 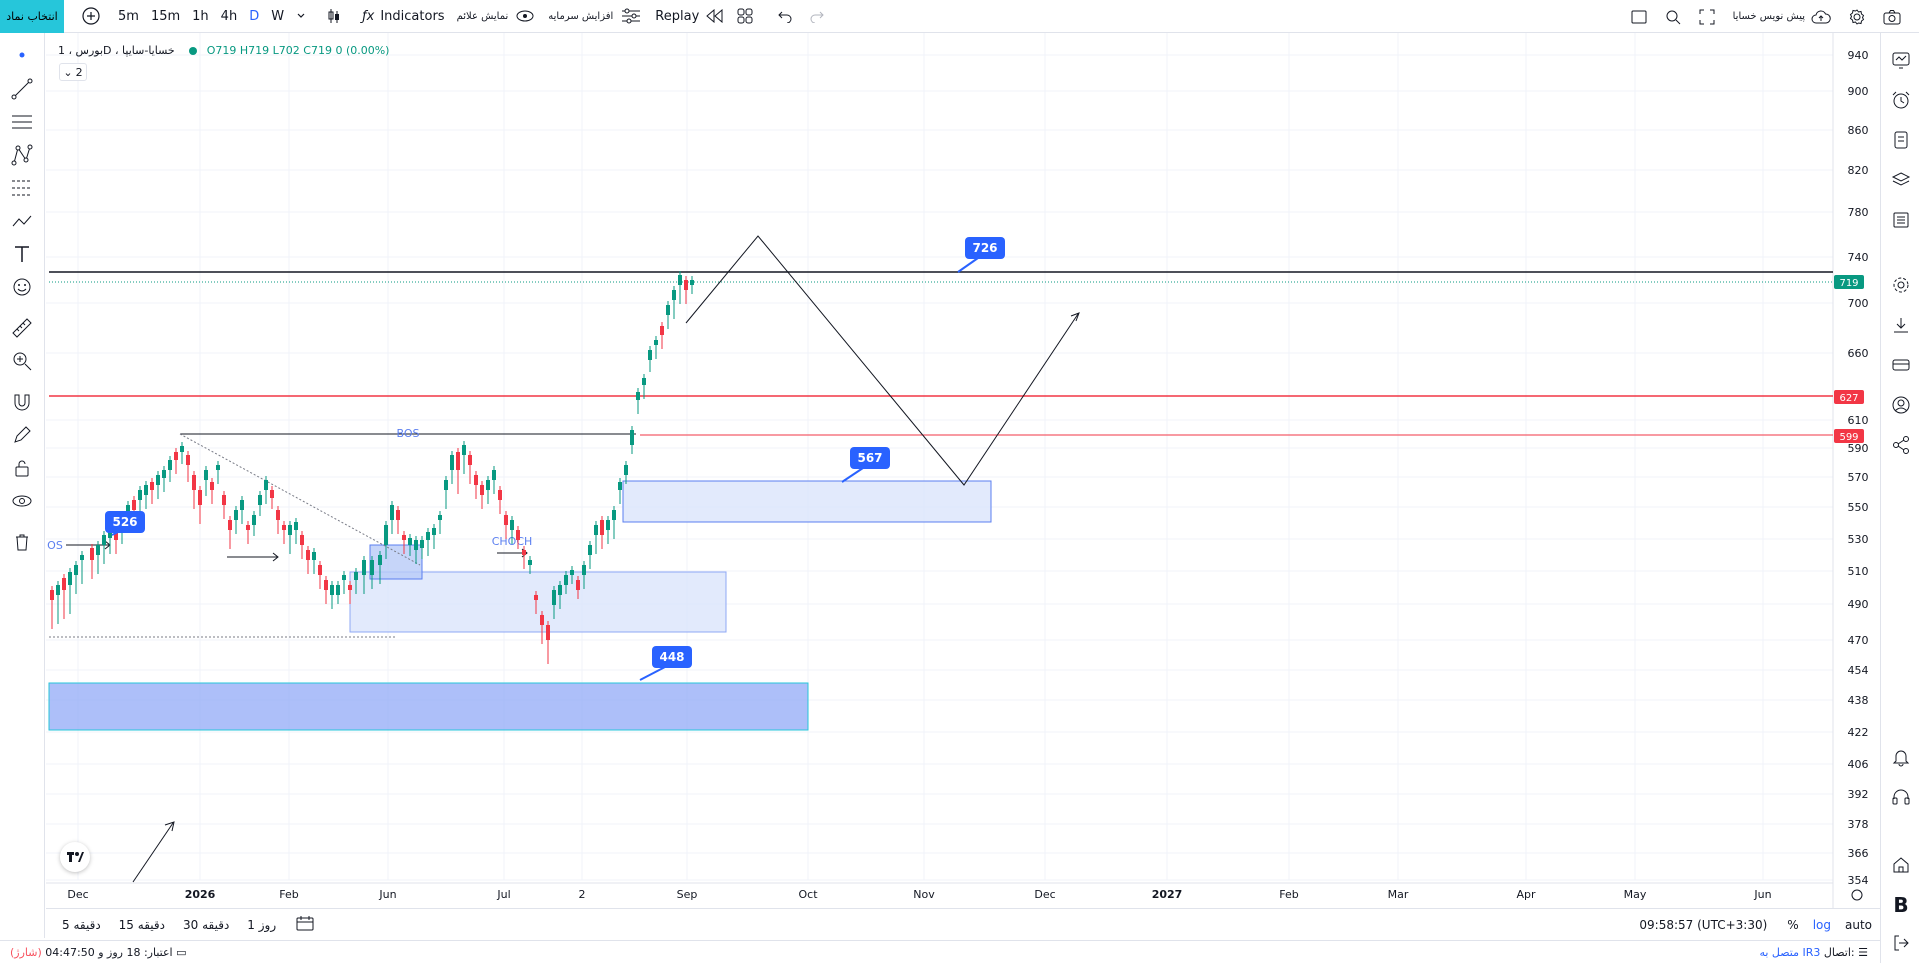 I want to click on interval-w: W, so click(x=278, y=16).